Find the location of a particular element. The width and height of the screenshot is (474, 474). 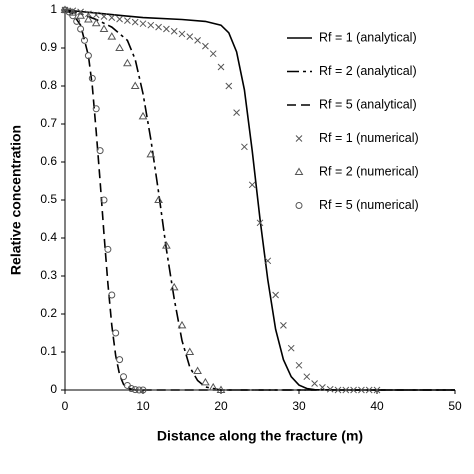

x-tick-label: 30 is located at coordinates (299, 406).